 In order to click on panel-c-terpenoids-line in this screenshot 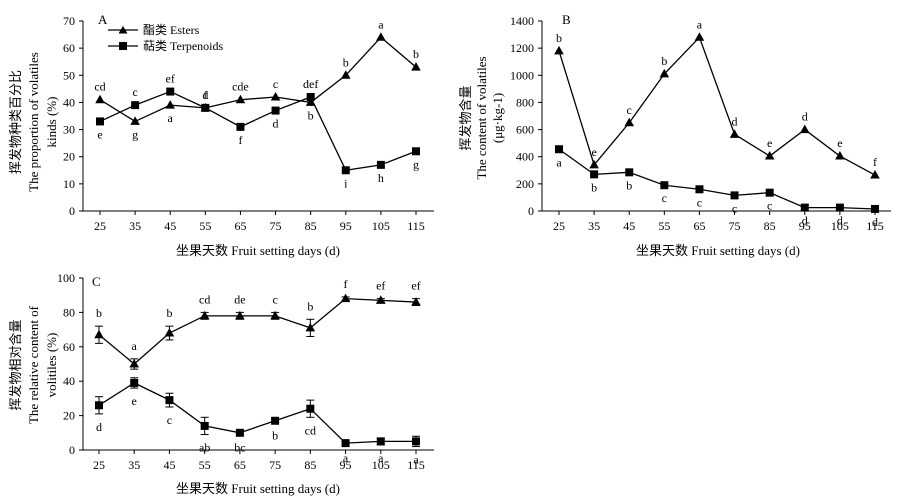, I will do `click(257, 413)`.